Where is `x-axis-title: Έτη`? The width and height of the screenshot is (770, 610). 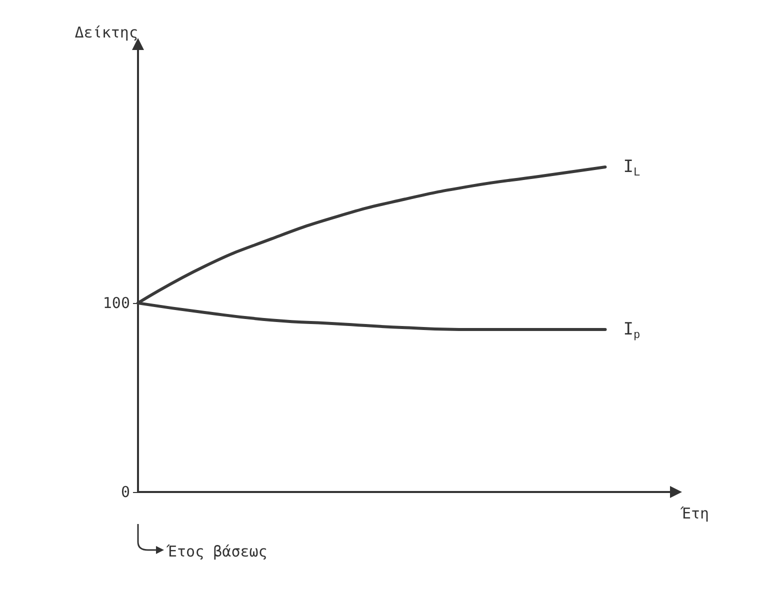 x-axis-title: Έτη is located at coordinates (695, 513).